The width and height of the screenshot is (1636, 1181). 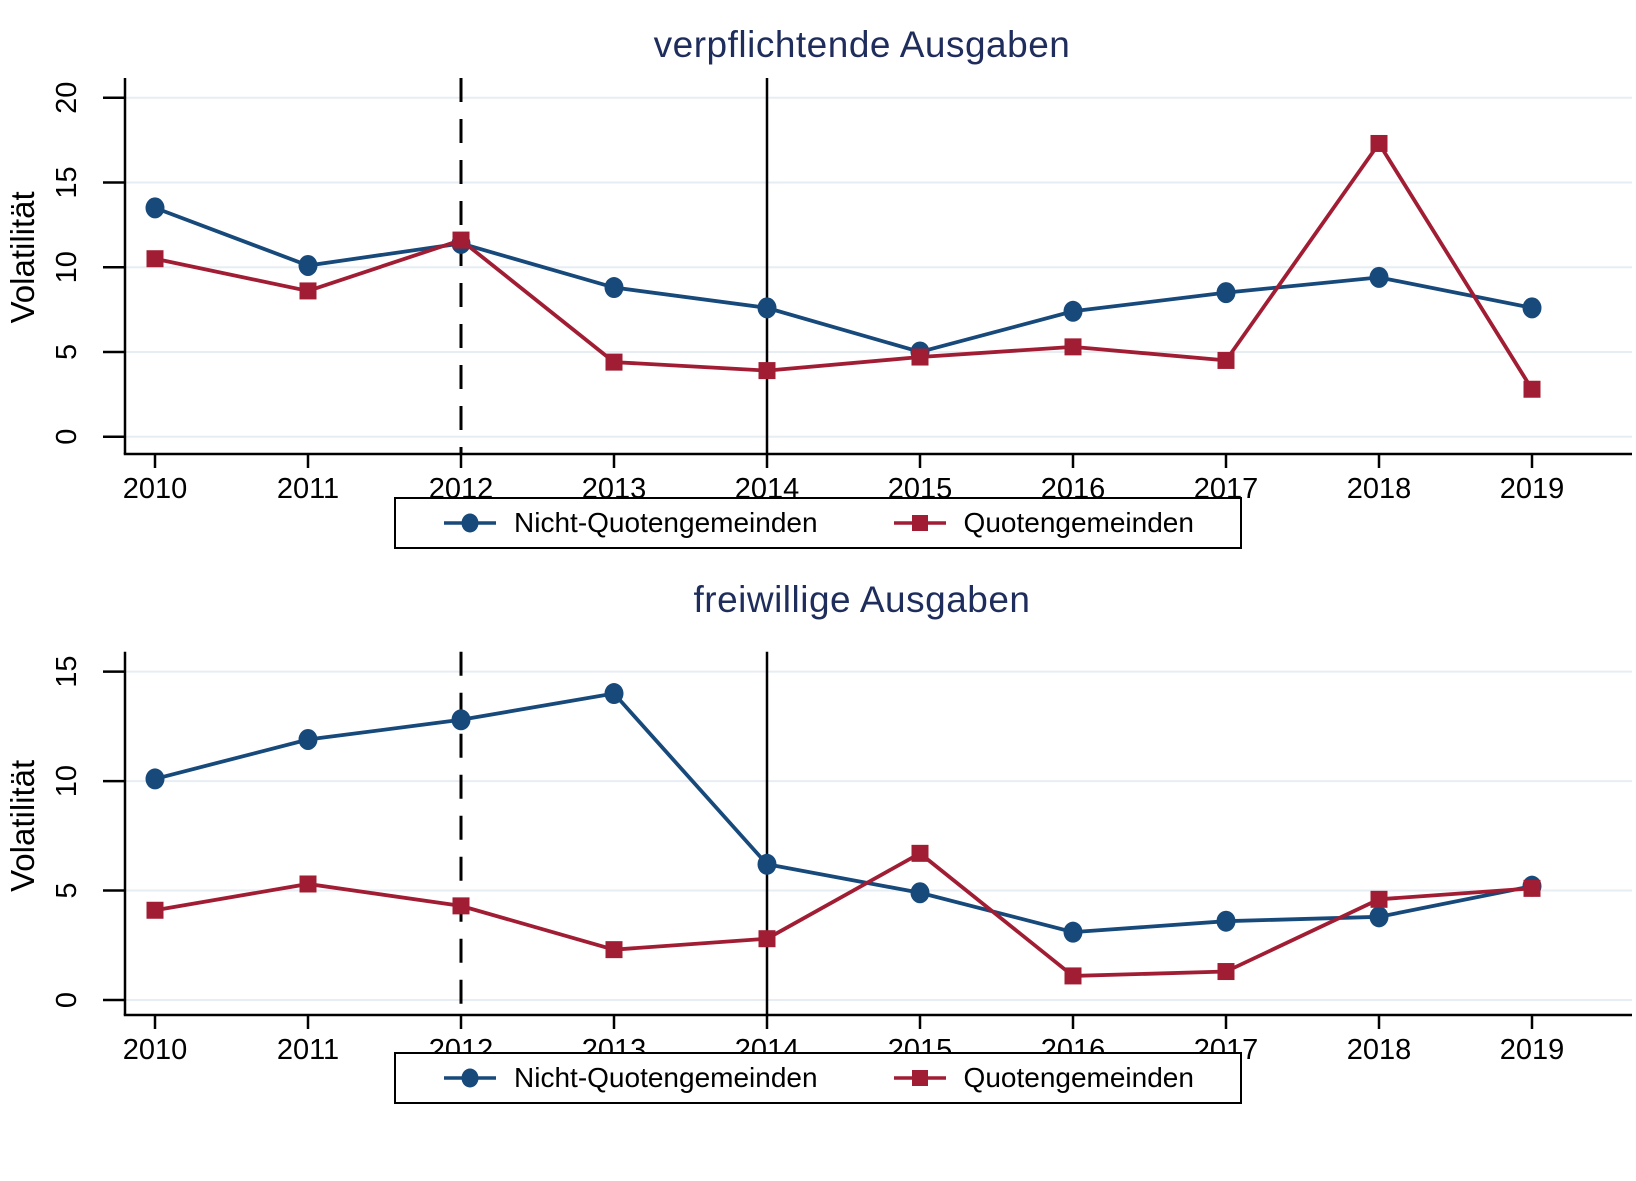 I want to click on legend-bottom: Nicht-Quotengemeinden Quotengemeinden, so click(x=818, y=1078).